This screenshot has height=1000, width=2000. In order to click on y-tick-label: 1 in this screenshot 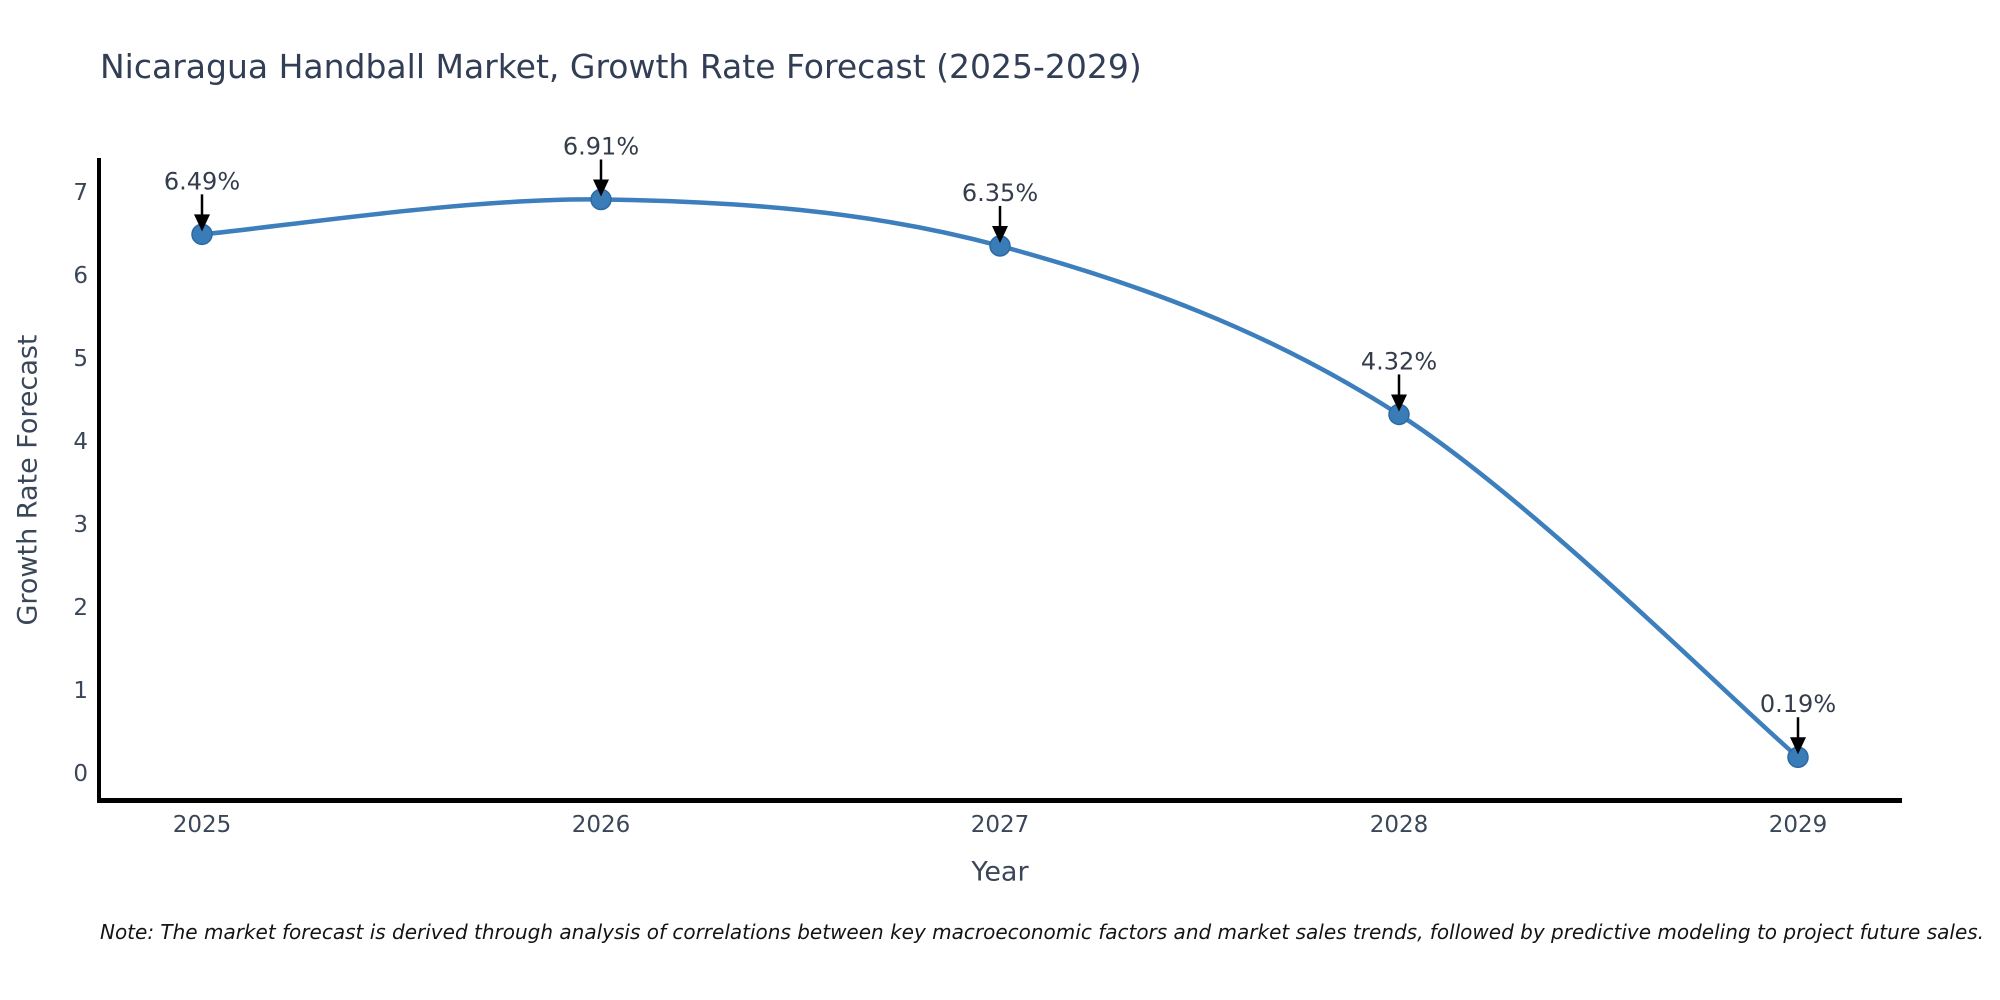, I will do `click(80, 691)`.